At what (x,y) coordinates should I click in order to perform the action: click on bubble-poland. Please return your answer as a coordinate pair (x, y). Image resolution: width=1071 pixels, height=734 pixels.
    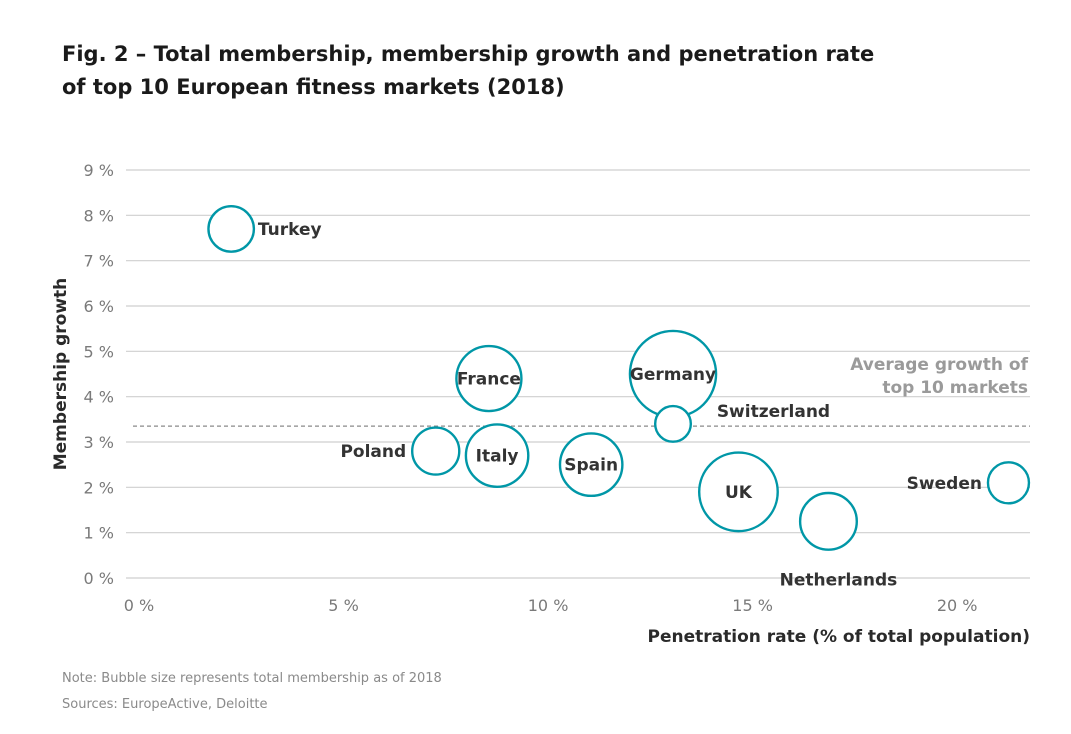
    Looking at the image, I should click on (436, 451).